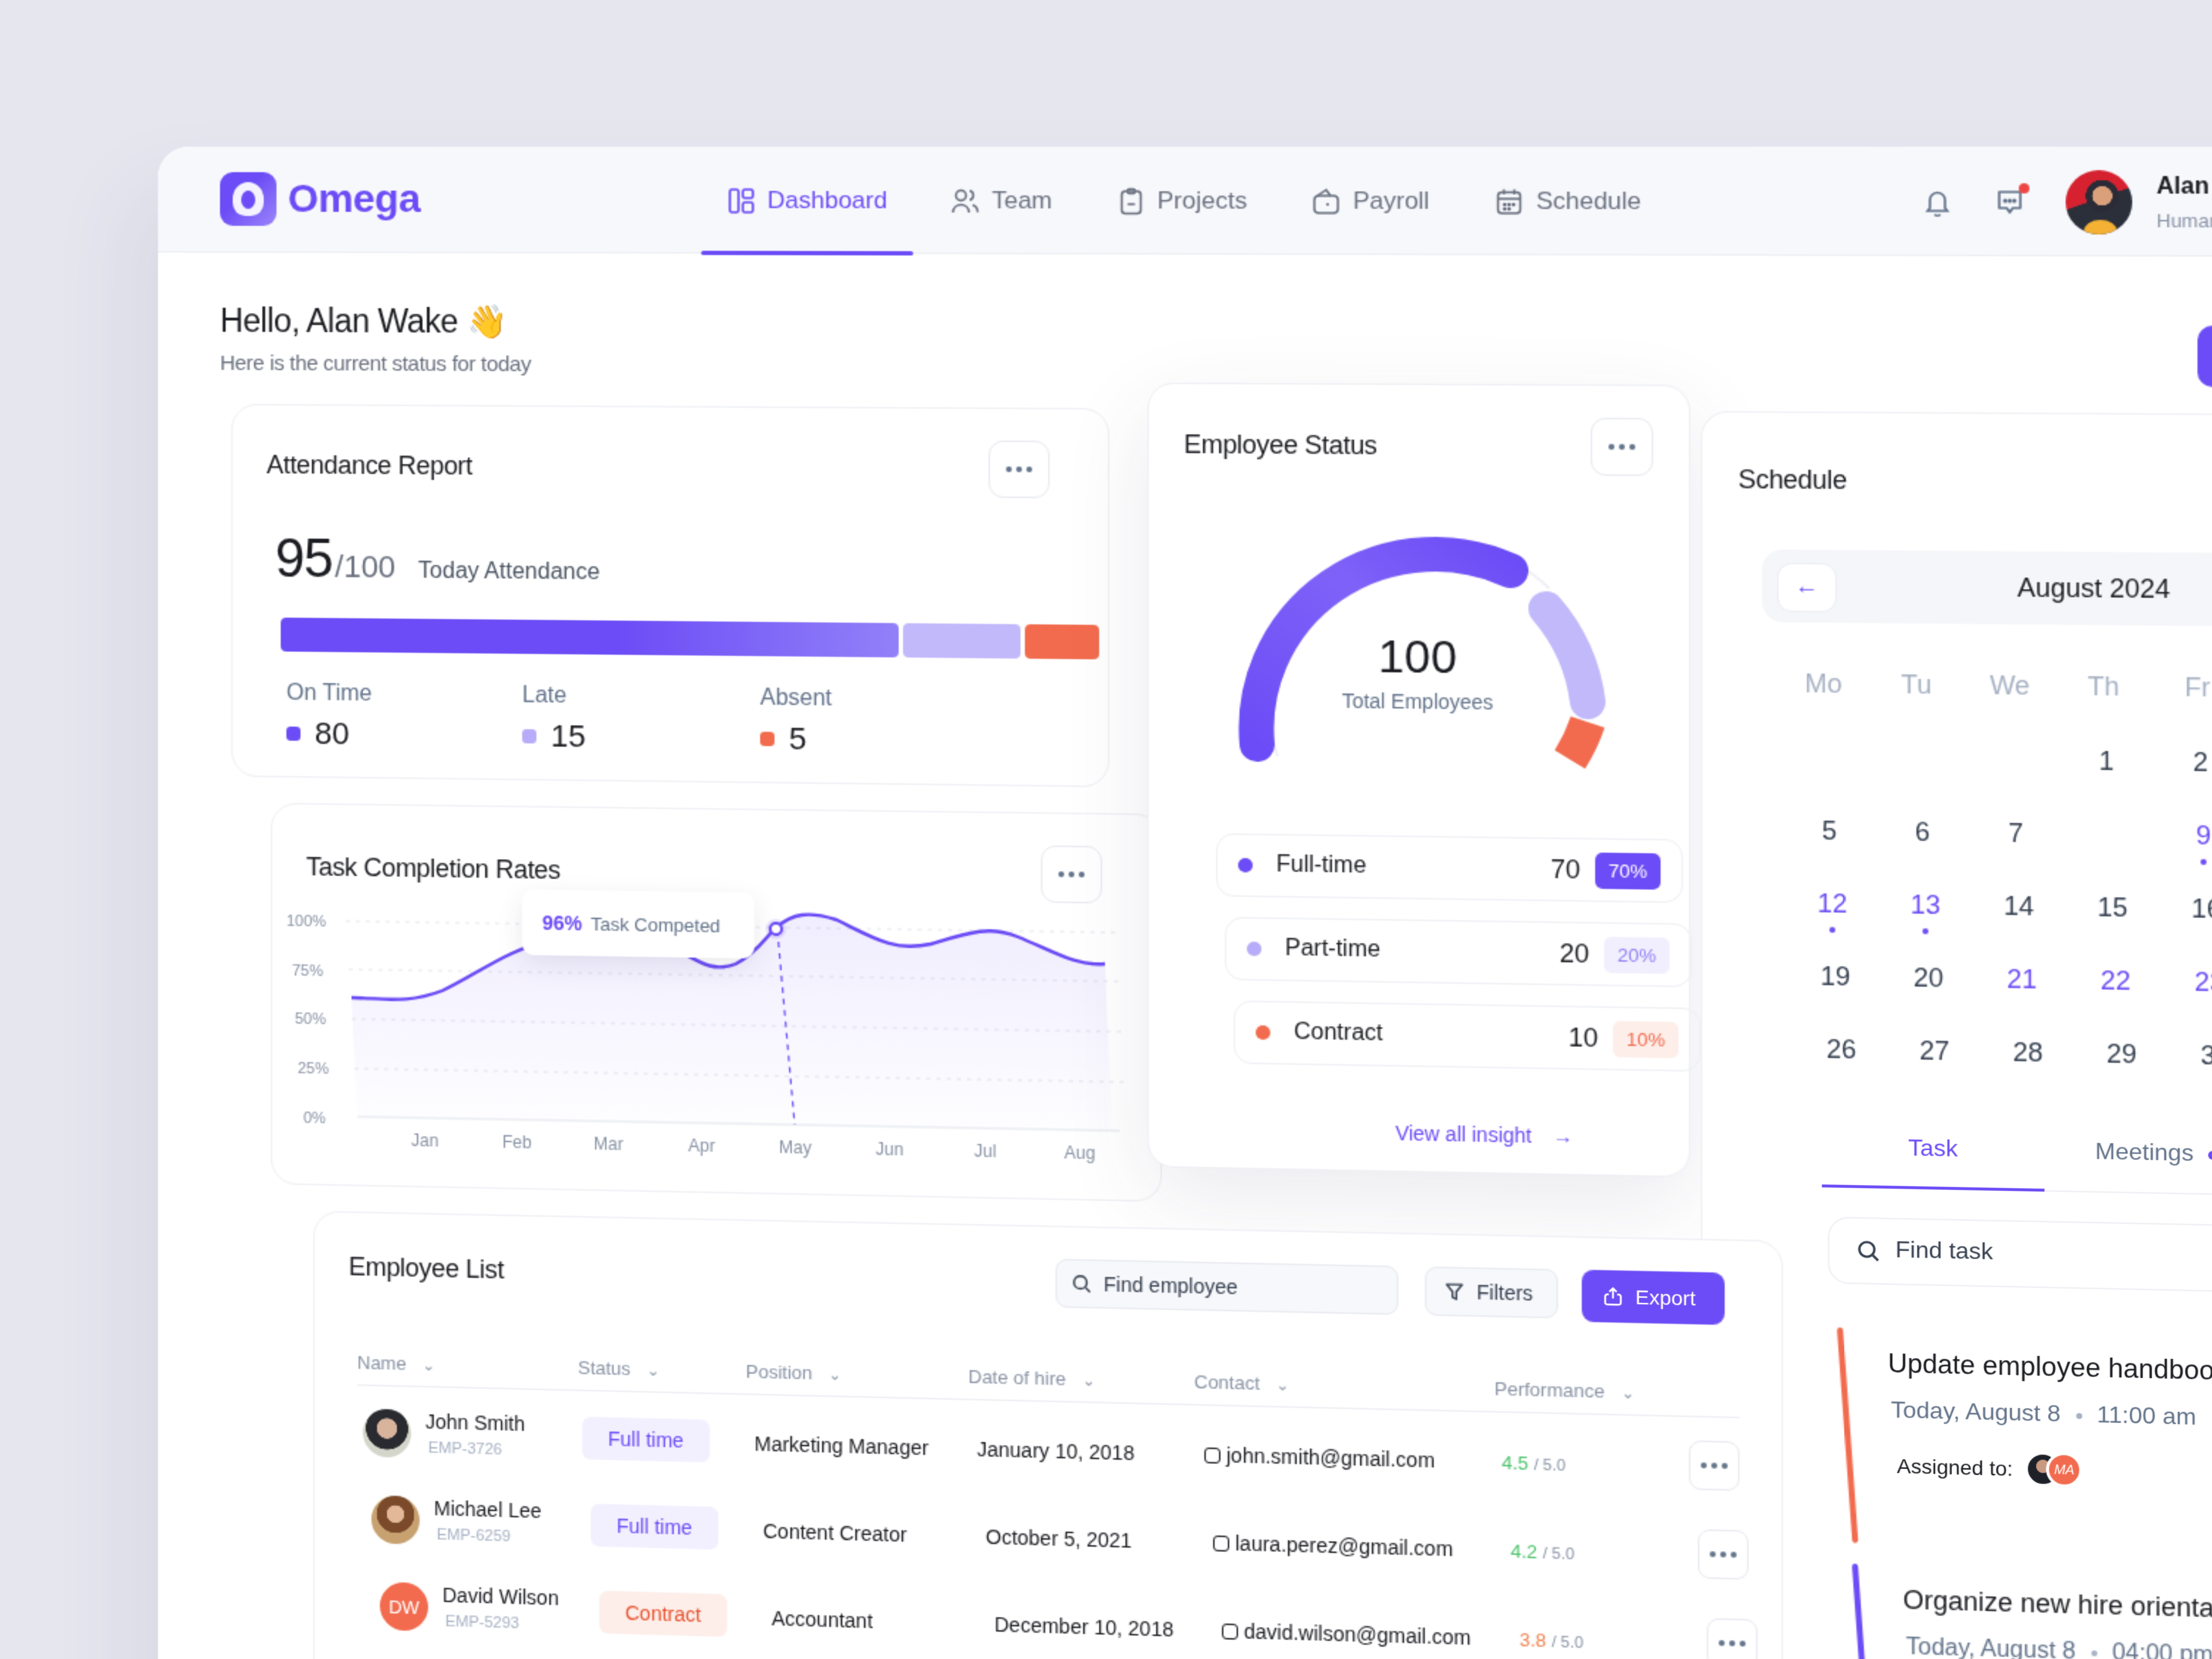  What do you see at coordinates (1637, 954) in the screenshot?
I see `status-badge: 20%` at bounding box center [1637, 954].